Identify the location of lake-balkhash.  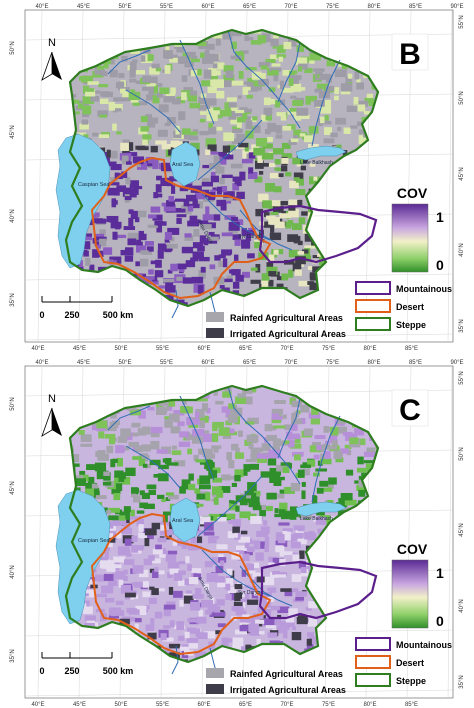
(321, 509).